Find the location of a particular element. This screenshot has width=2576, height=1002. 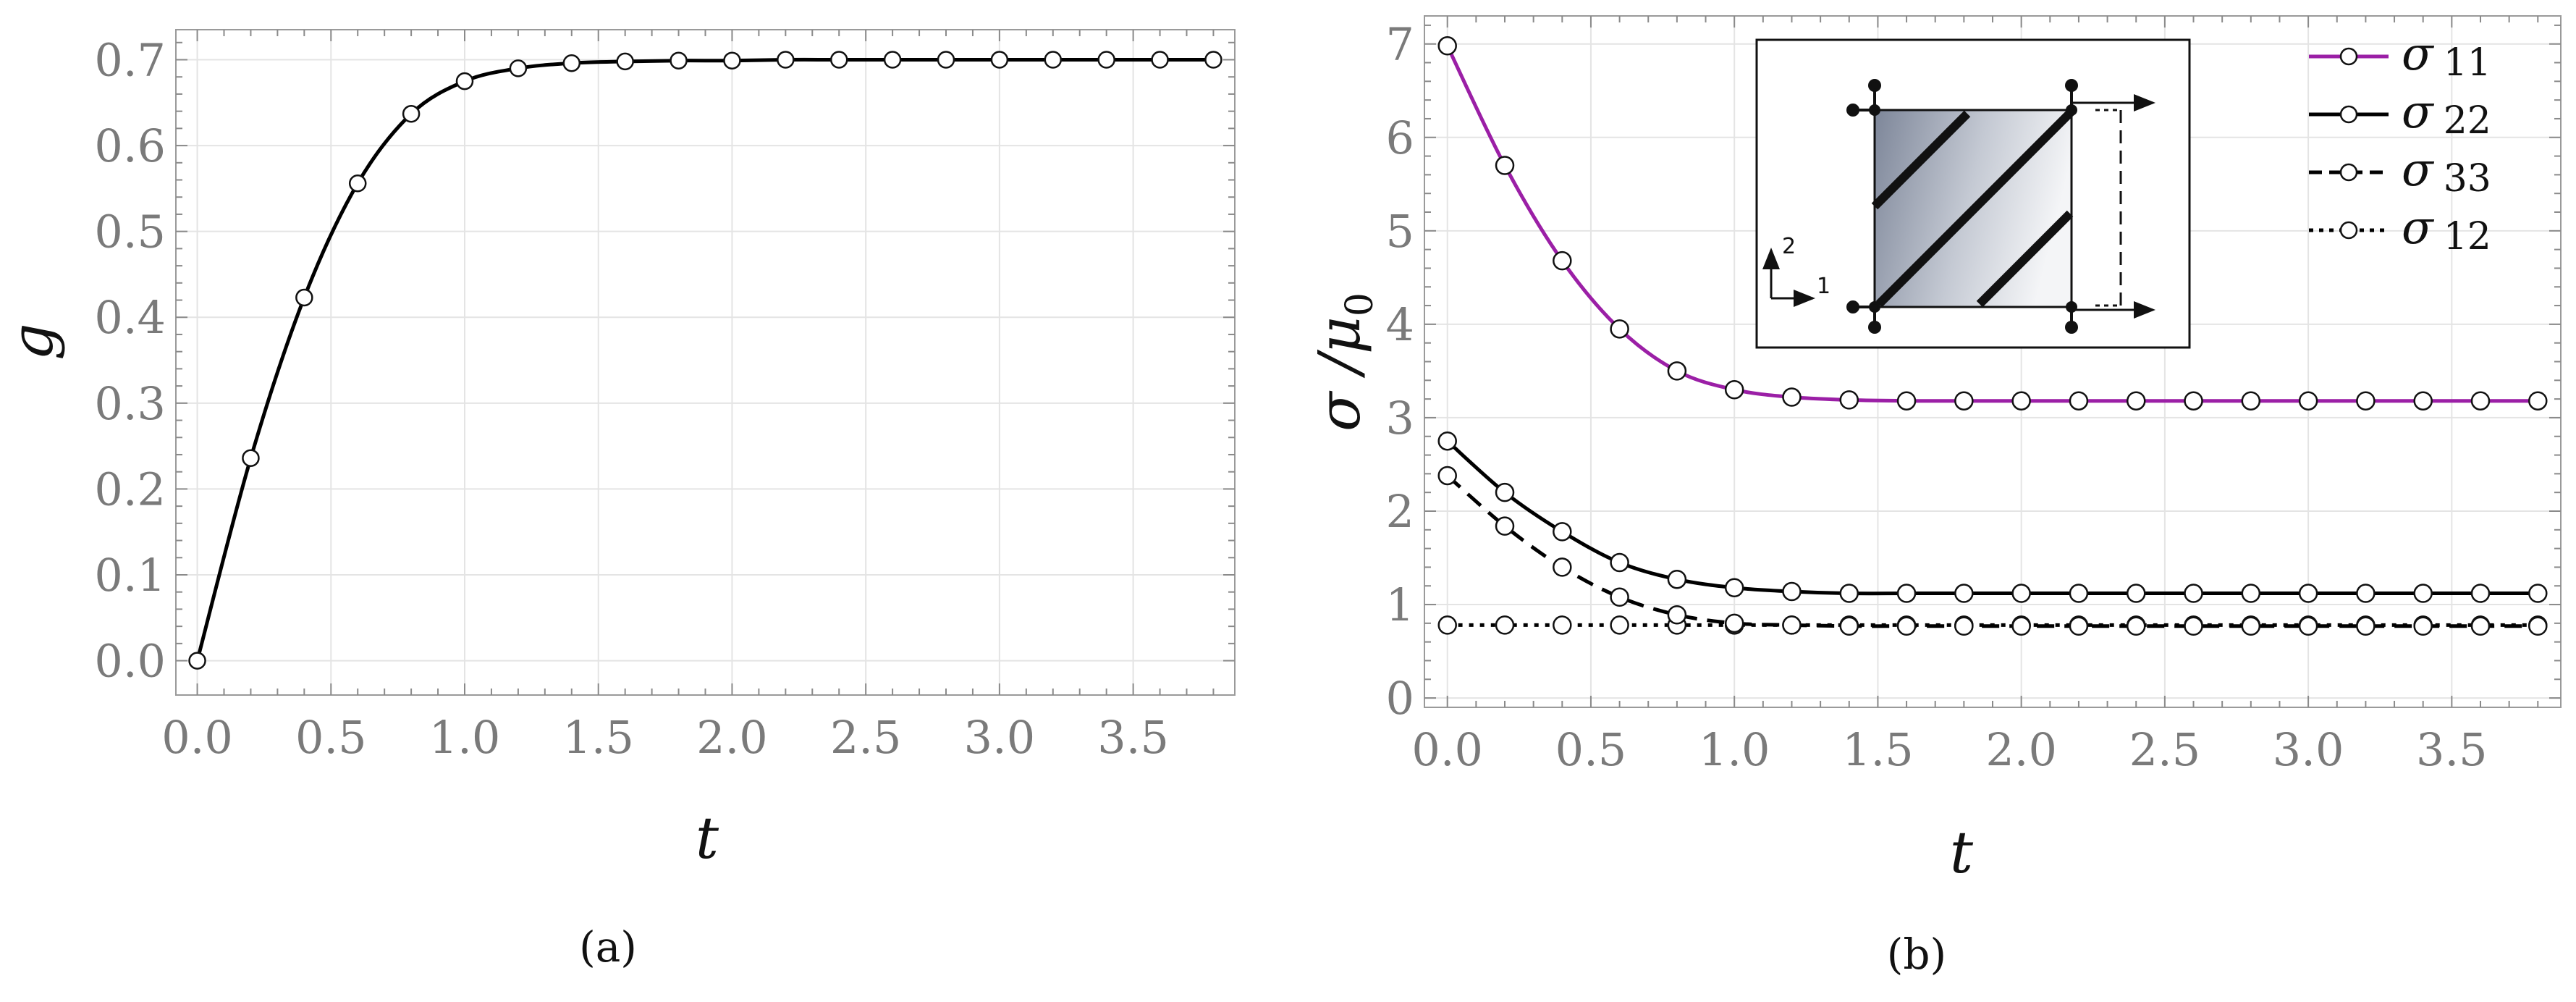

x-axis-label-a: t is located at coordinates (707, 838).